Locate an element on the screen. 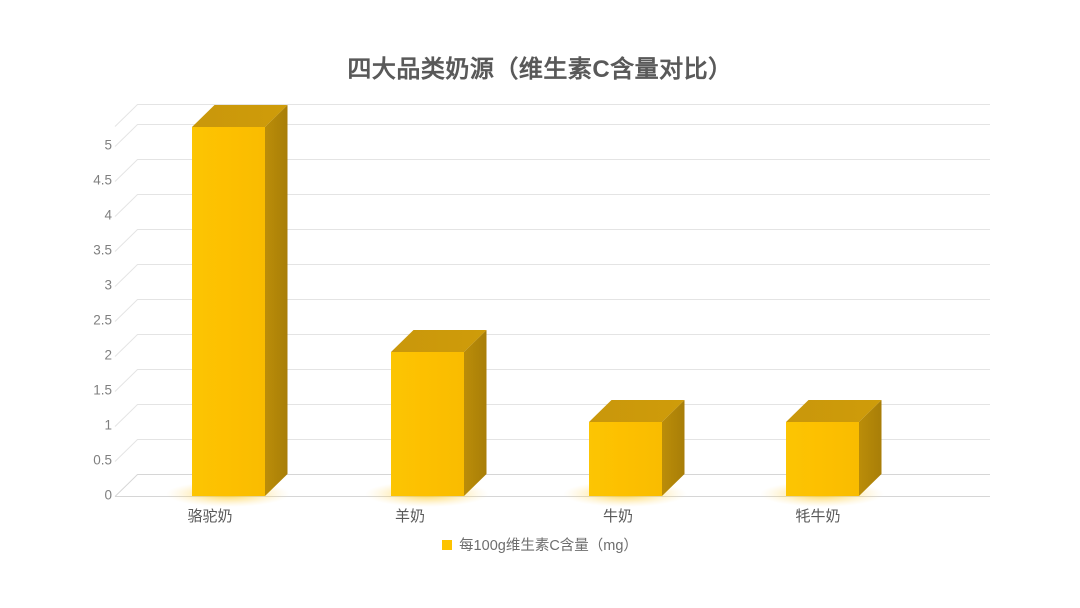 The height and width of the screenshot is (608, 1080). chart-legend: 每100g维生素C含量（mg） is located at coordinates (540, 544).